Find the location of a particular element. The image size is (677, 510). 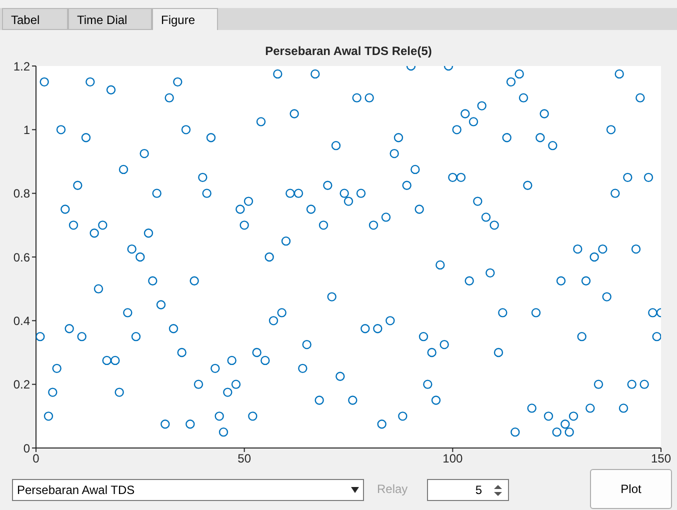

x-tick-label: 150 is located at coordinates (661, 459).